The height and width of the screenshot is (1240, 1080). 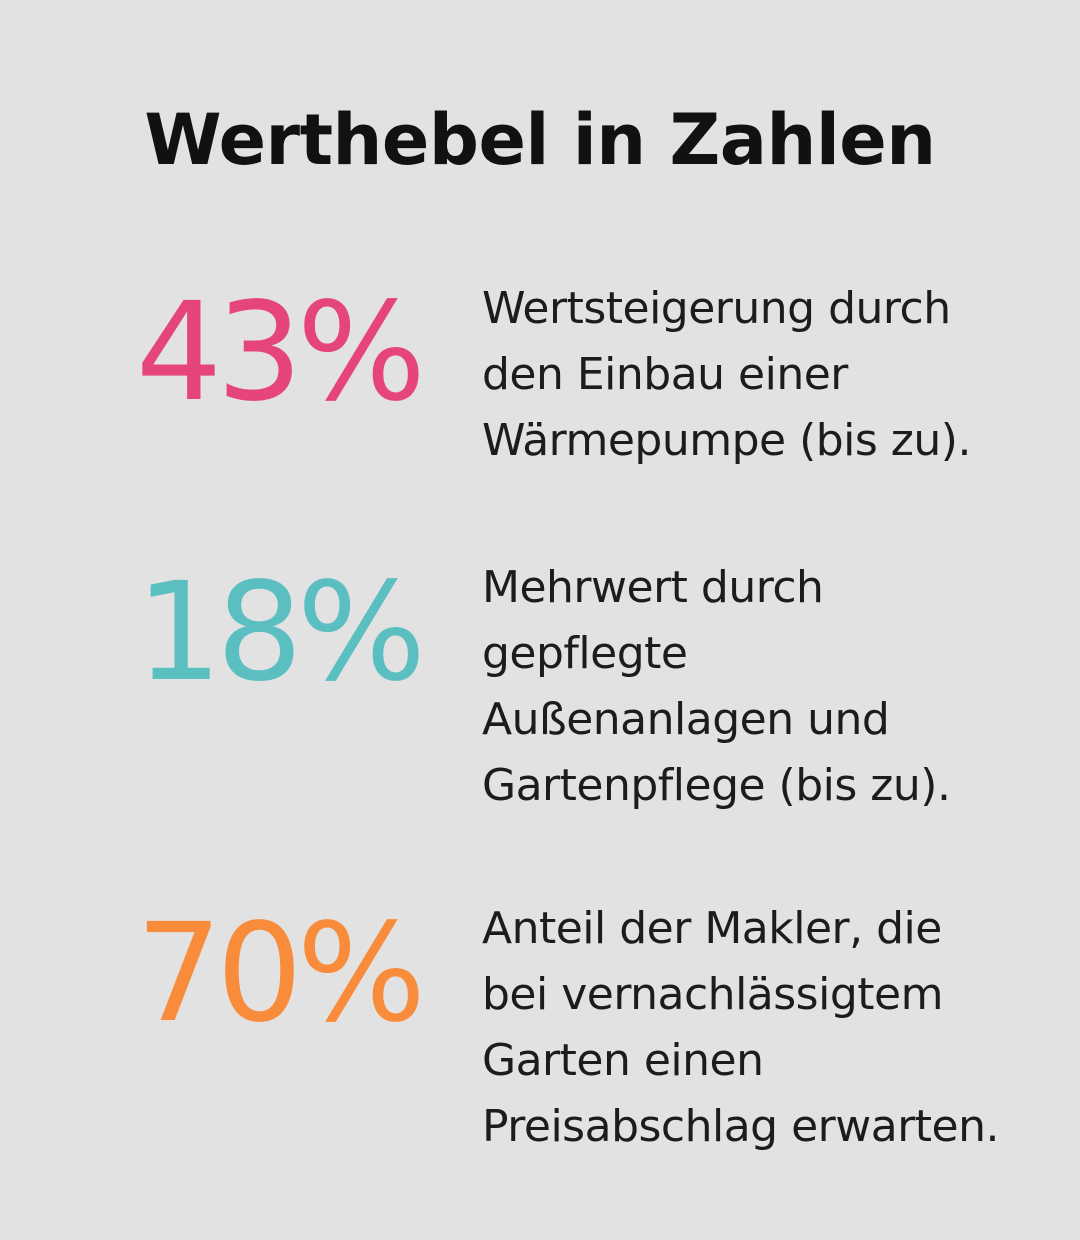 What do you see at coordinates (653, 587) in the screenshot?
I see `stat-description-line: Mehrwert durch` at bounding box center [653, 587].